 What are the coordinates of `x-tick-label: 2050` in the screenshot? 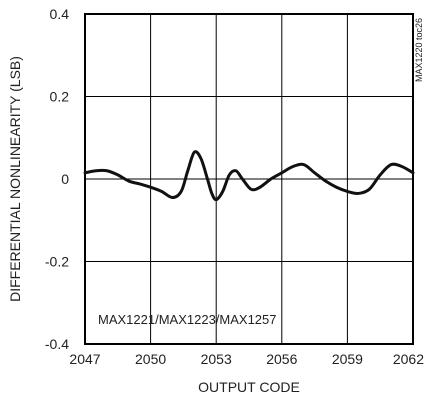 It's located at (150, 359).